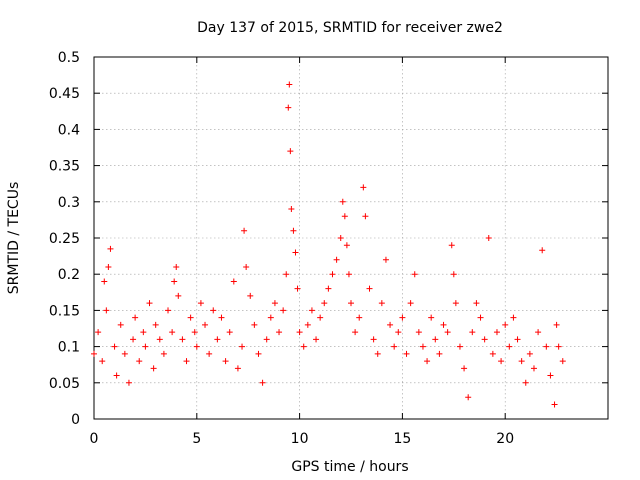  I want to click on x-tick-label: 0, so click(94, 439).